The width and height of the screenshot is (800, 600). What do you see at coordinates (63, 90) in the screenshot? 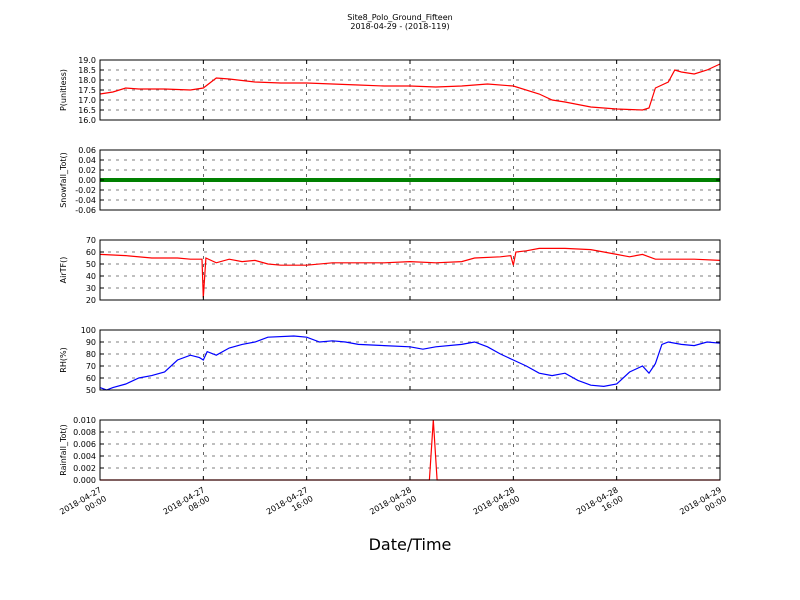
I see `y-axis-label: P(unitless)` at bounding box center [63, 90].